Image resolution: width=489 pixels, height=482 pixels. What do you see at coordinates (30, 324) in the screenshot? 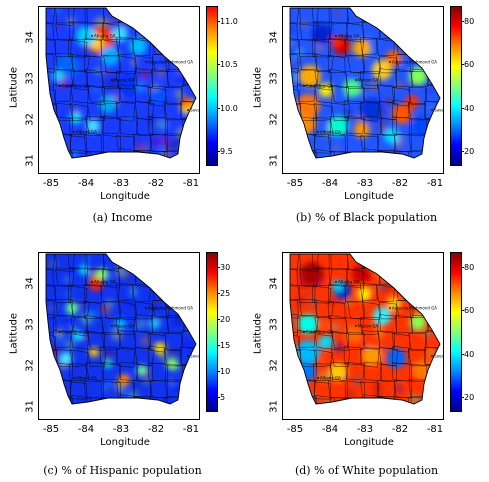
I see `y-tick-label: 33` at bounding box center [30, 324].